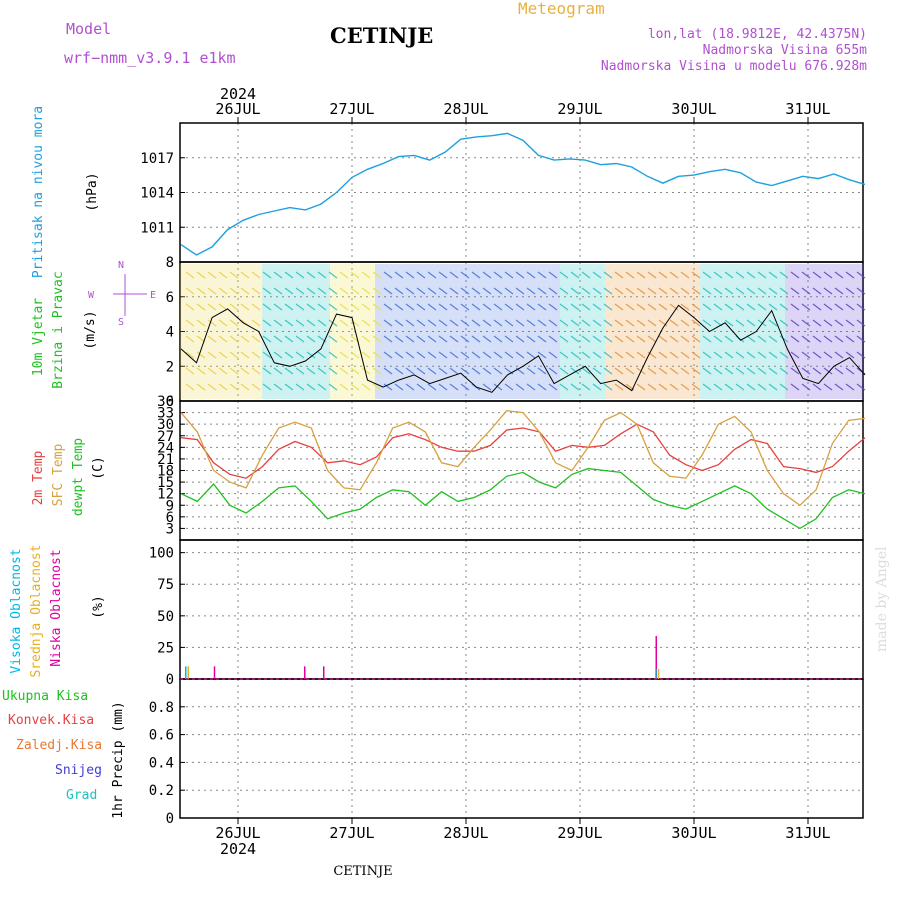 The image size is (900, 900). I want to click on y-tick-label: 3, so click(170, 529).